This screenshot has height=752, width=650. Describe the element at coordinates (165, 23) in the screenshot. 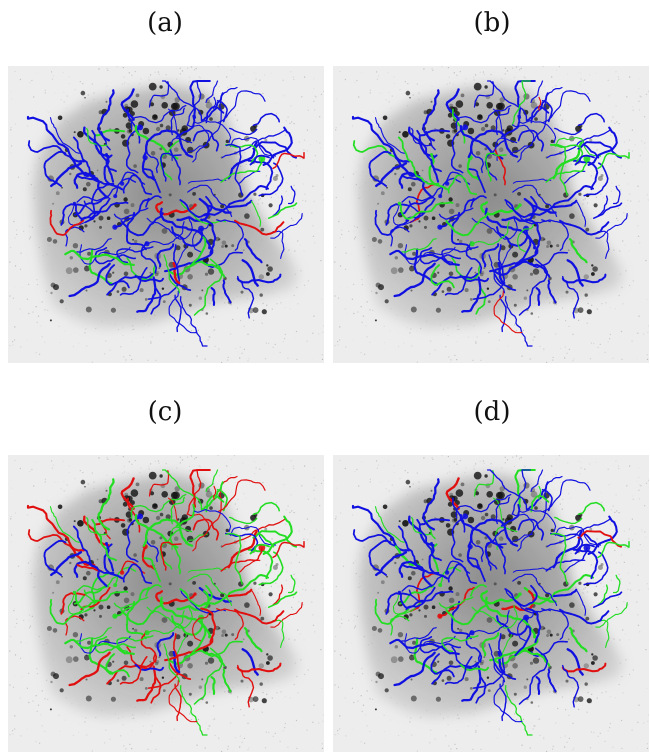

I see `panel-label-a: (a)` at that location.